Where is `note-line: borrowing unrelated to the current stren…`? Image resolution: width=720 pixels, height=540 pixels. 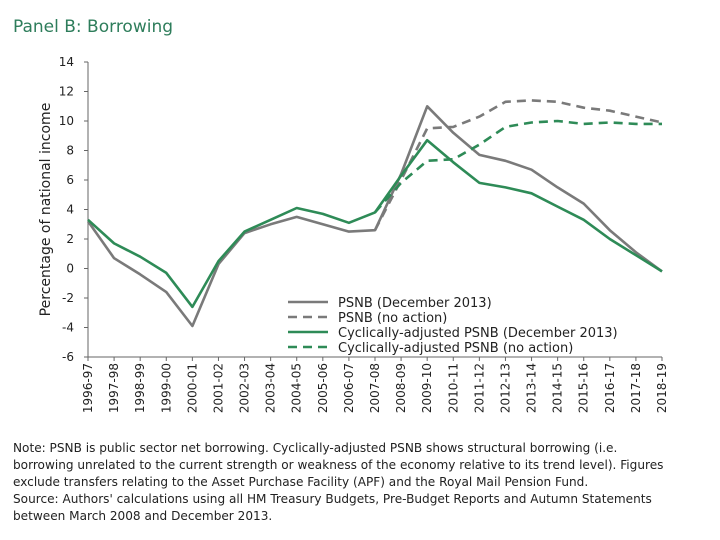
note-line: borrowing unrelated to the current stren… is located at coordinates (338, 465).